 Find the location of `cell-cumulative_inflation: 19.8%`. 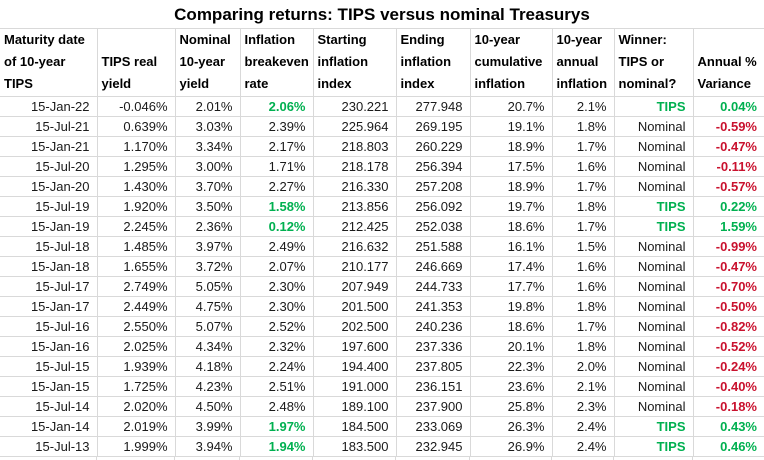

cell-cumulative_inflation: 19.8% is located at coordinates (511, 306).